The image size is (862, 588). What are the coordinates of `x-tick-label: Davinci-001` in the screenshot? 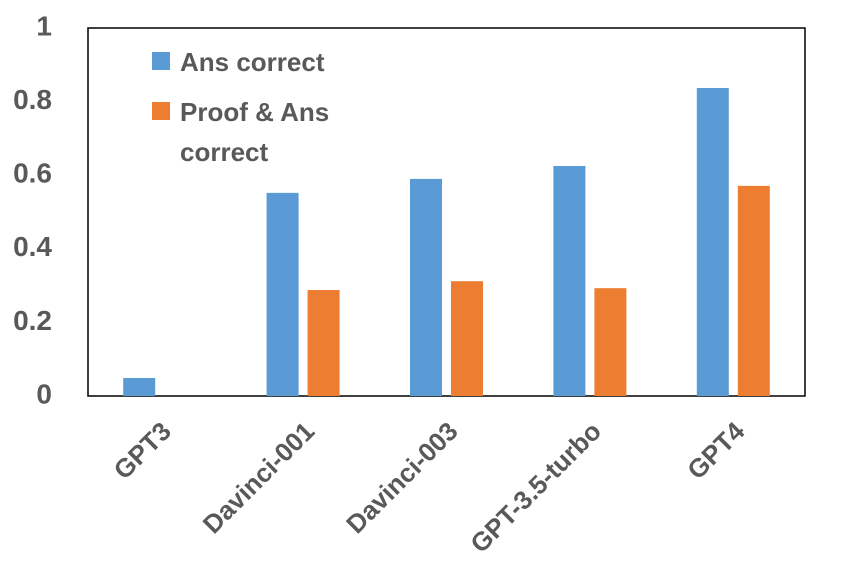 It's located at (258, 477).